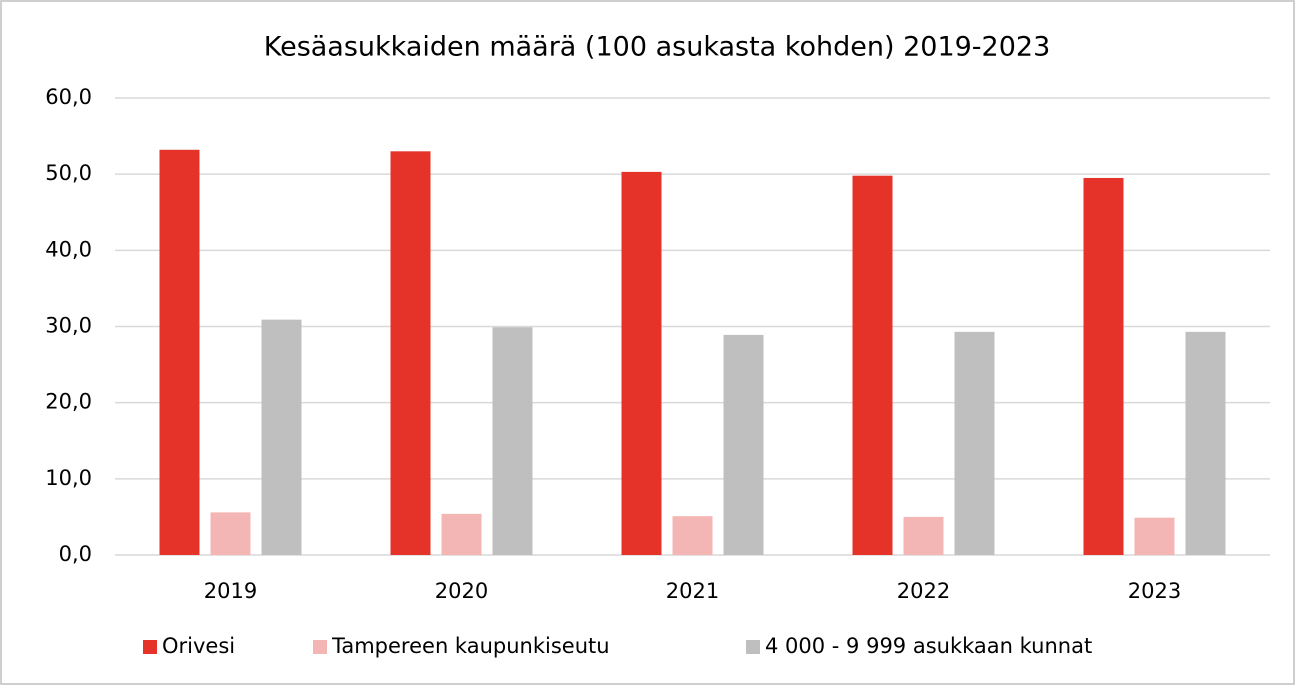 The image size is (1296, 685). I want to click on legend-label: Tampereen kaupunkiseutu, so click(470, 646).